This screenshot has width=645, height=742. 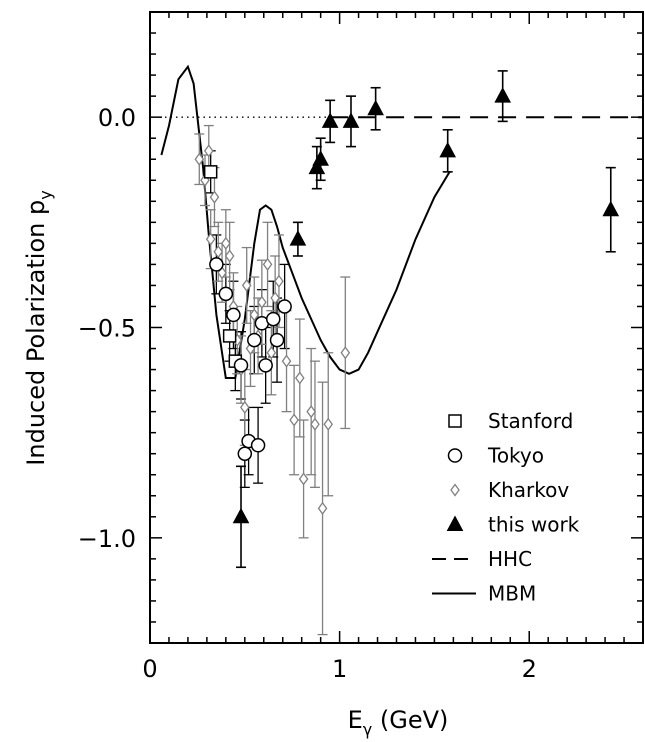 What do you see at coordinates (339, 669) in the screenshot?
I see `x-tick-label: 1` at bounding box center [339, 669].